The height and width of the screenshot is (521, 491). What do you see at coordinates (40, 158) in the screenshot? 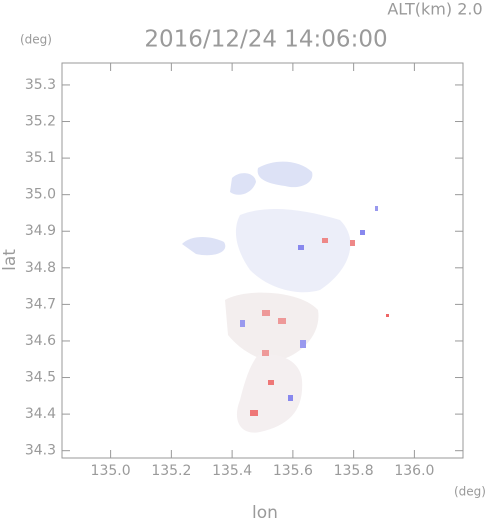
I see `y-tick-label: 35.1` at bounding box center [40, 158].